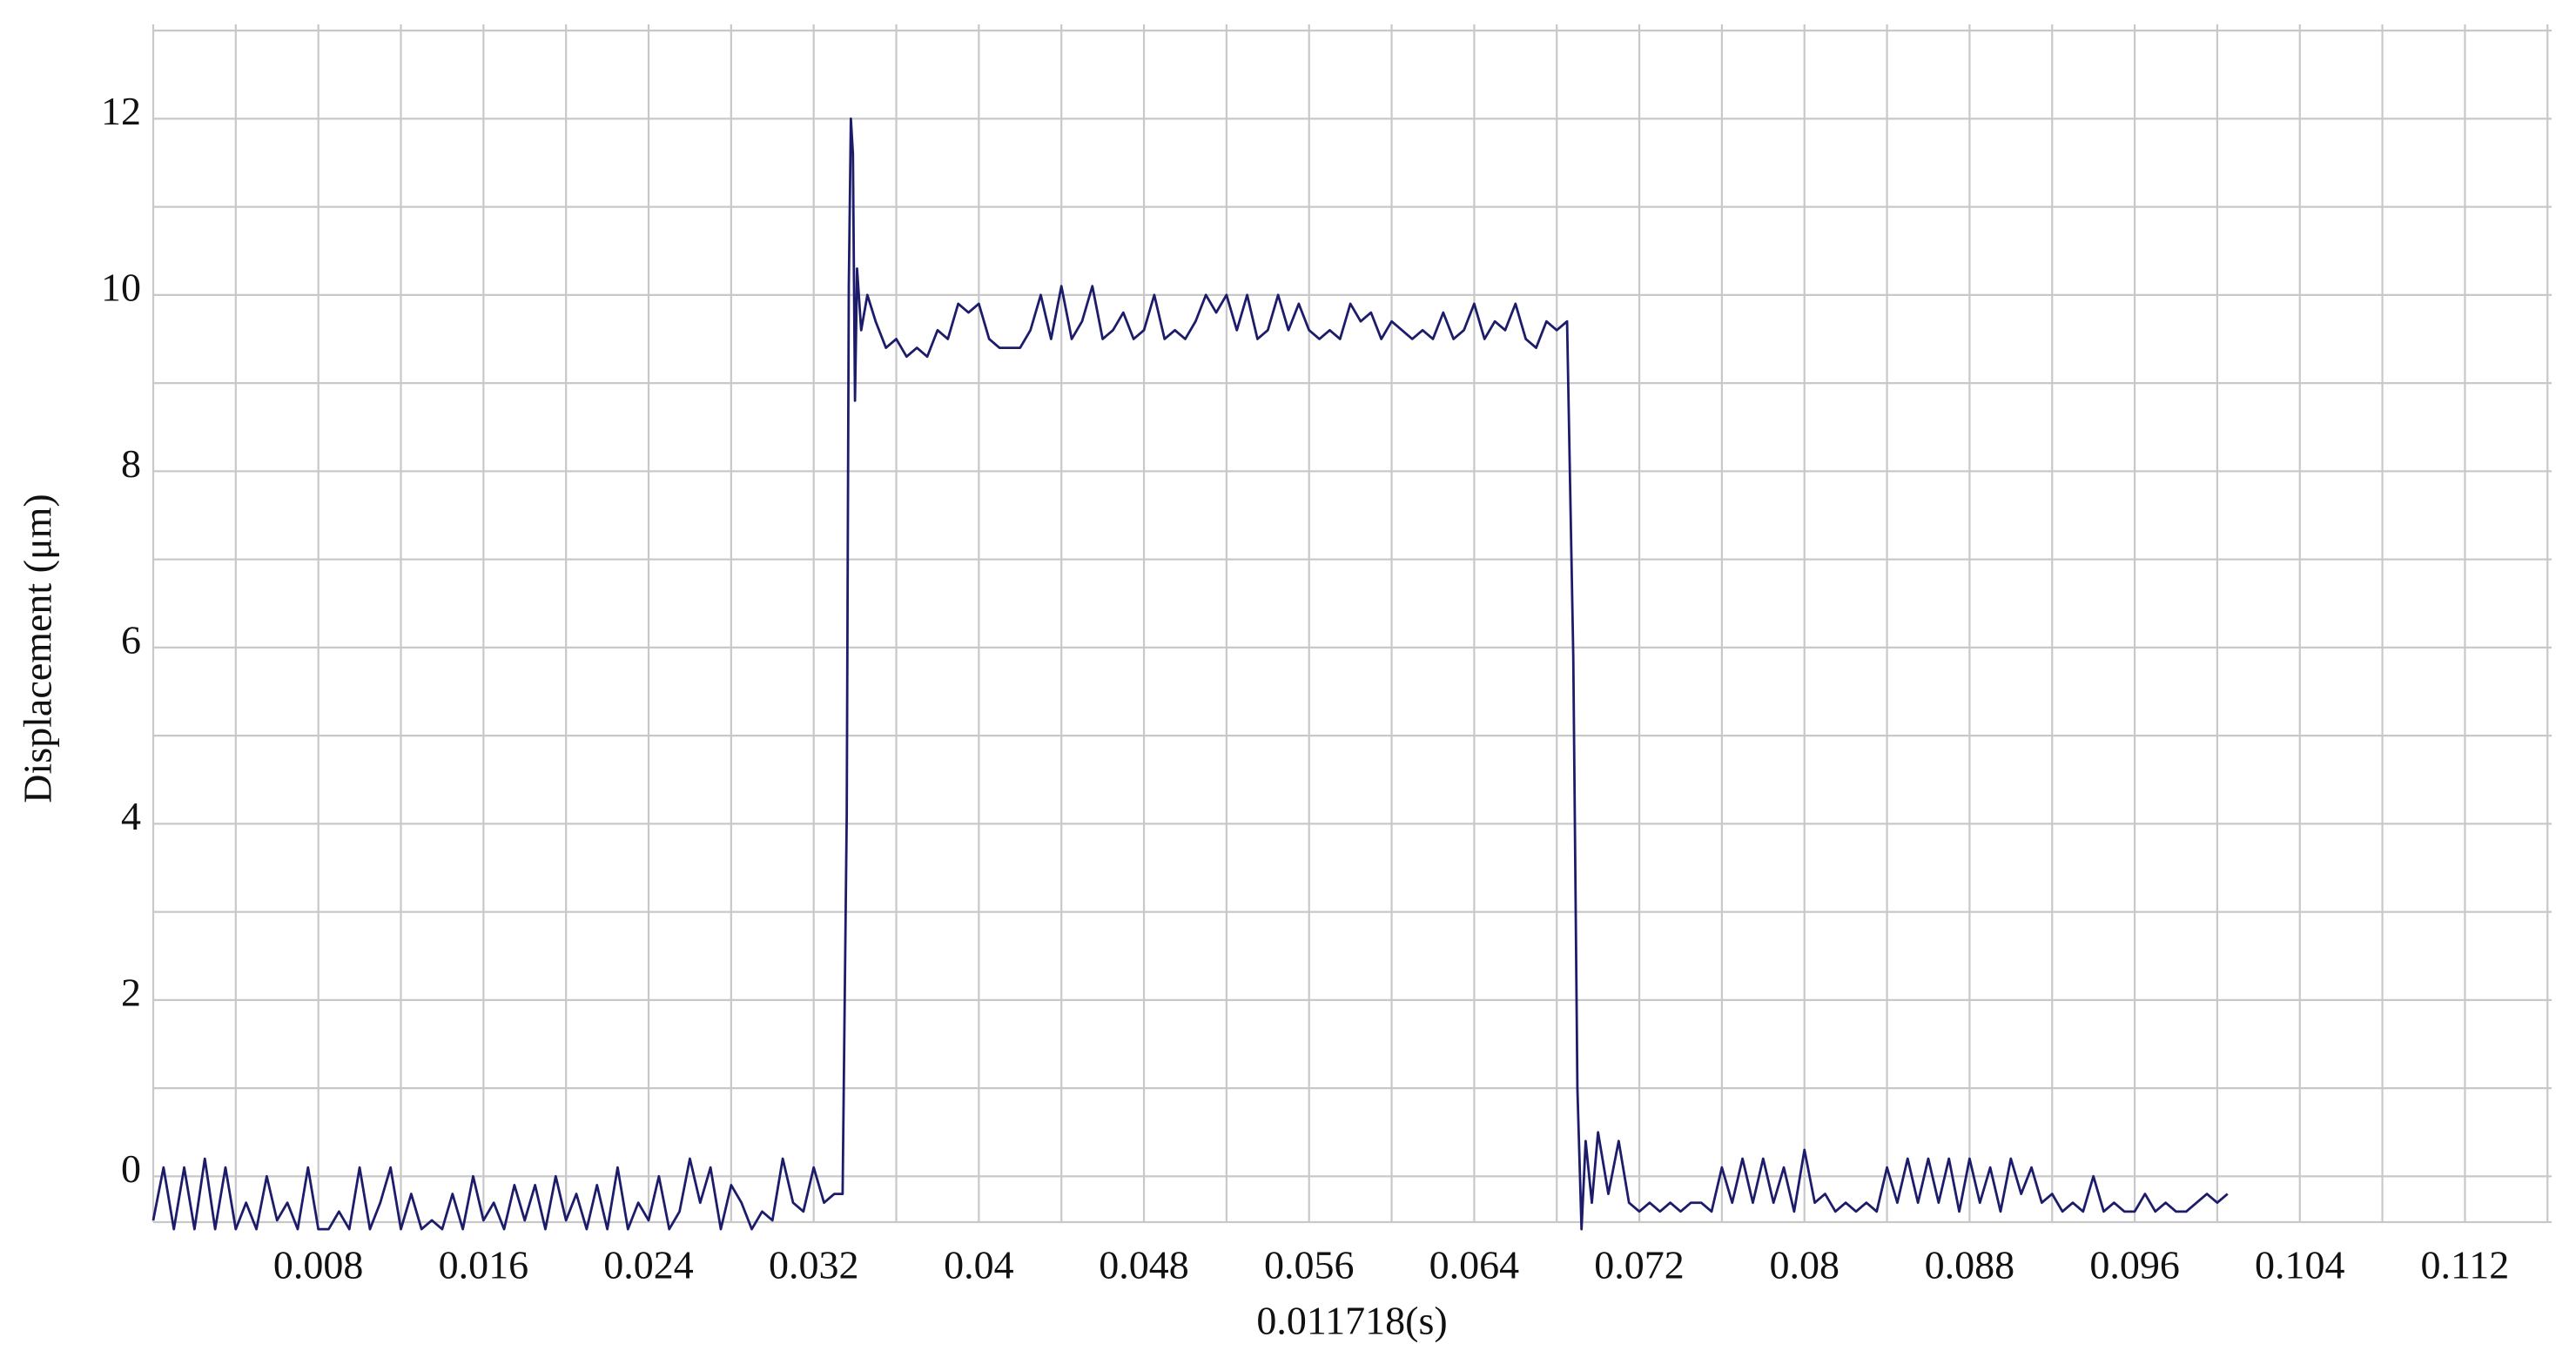 The height and width of the screenshot is (1364, 2576). I want to click on x-tick-label: 0.032, so click(814, 1265).